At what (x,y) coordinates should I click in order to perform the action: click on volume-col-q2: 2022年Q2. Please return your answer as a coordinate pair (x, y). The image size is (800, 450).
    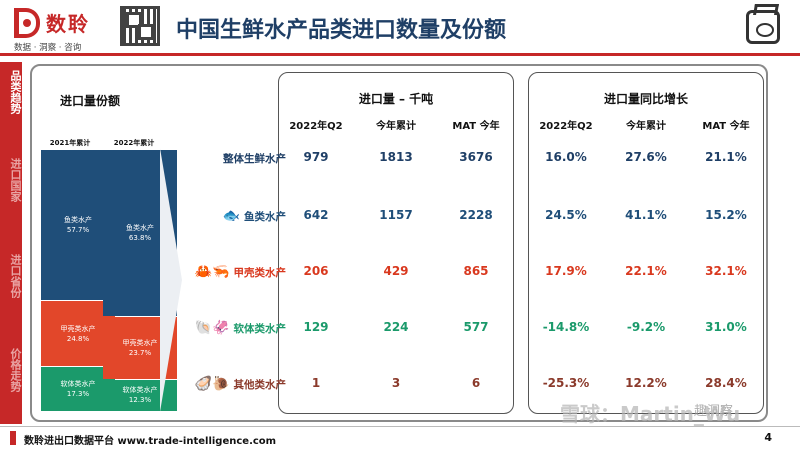
    Looking at the image, I should click on (316, 126).